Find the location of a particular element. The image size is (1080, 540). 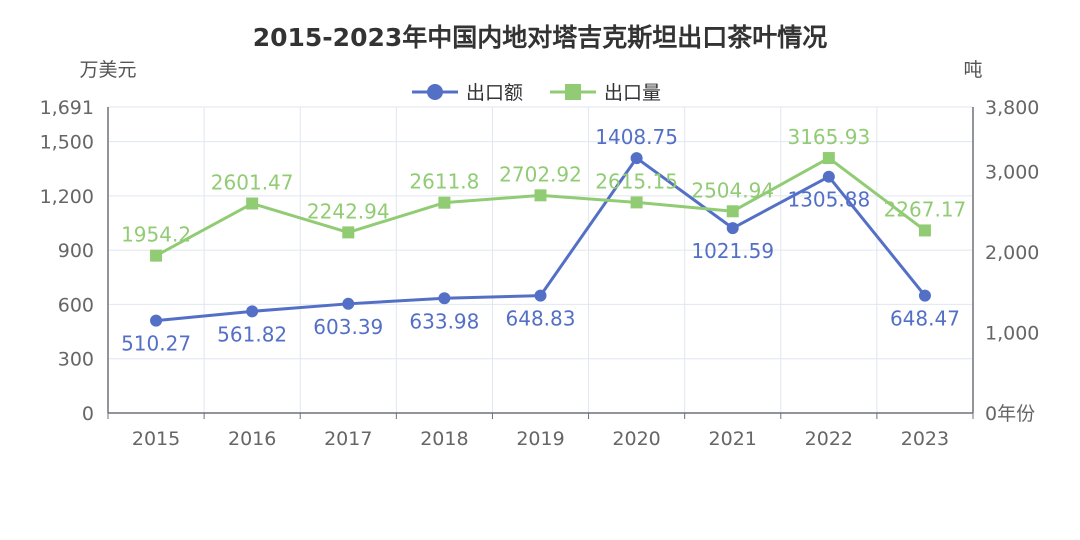

data-label: 2702.92 is located at coordinates (540, 174).